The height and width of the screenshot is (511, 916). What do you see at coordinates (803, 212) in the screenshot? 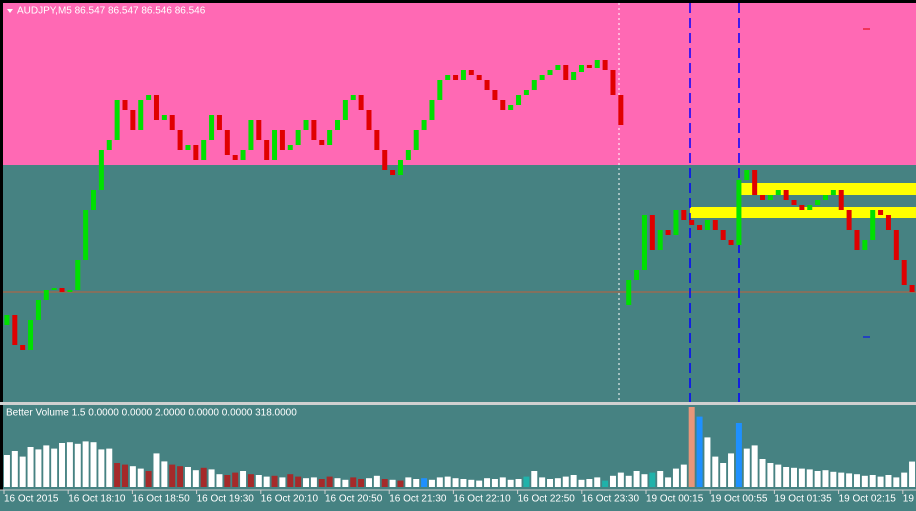
I see `level-band` at bounding box center [803, 212].